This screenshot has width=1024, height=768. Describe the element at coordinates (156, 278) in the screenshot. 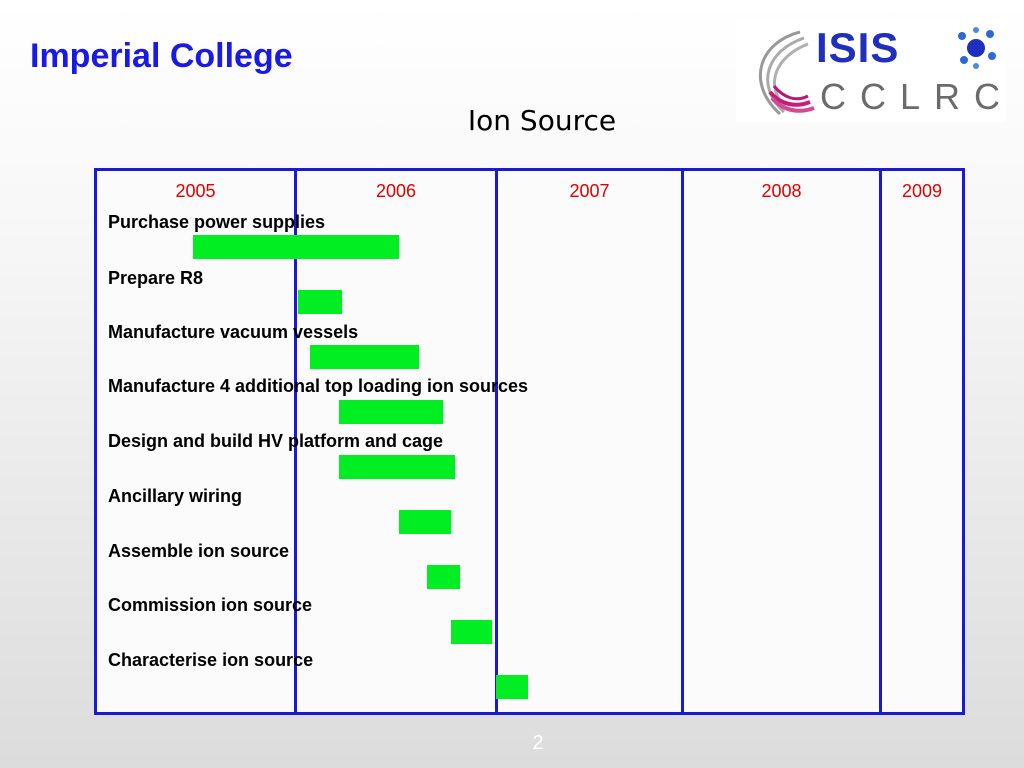

I see `task-label: Prepare R8` at that location.